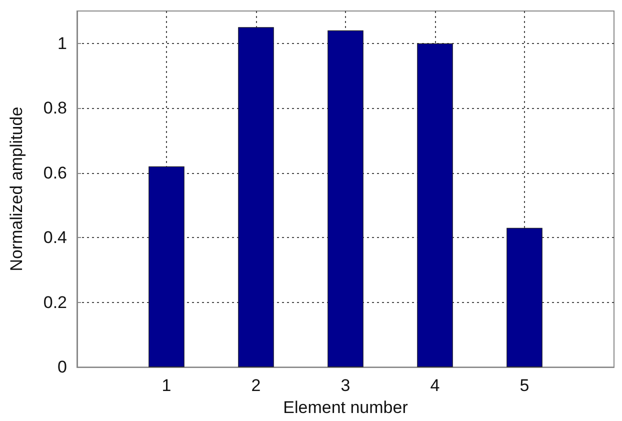  I want to click on y-tick-label: 0.4, so click(55, 238).